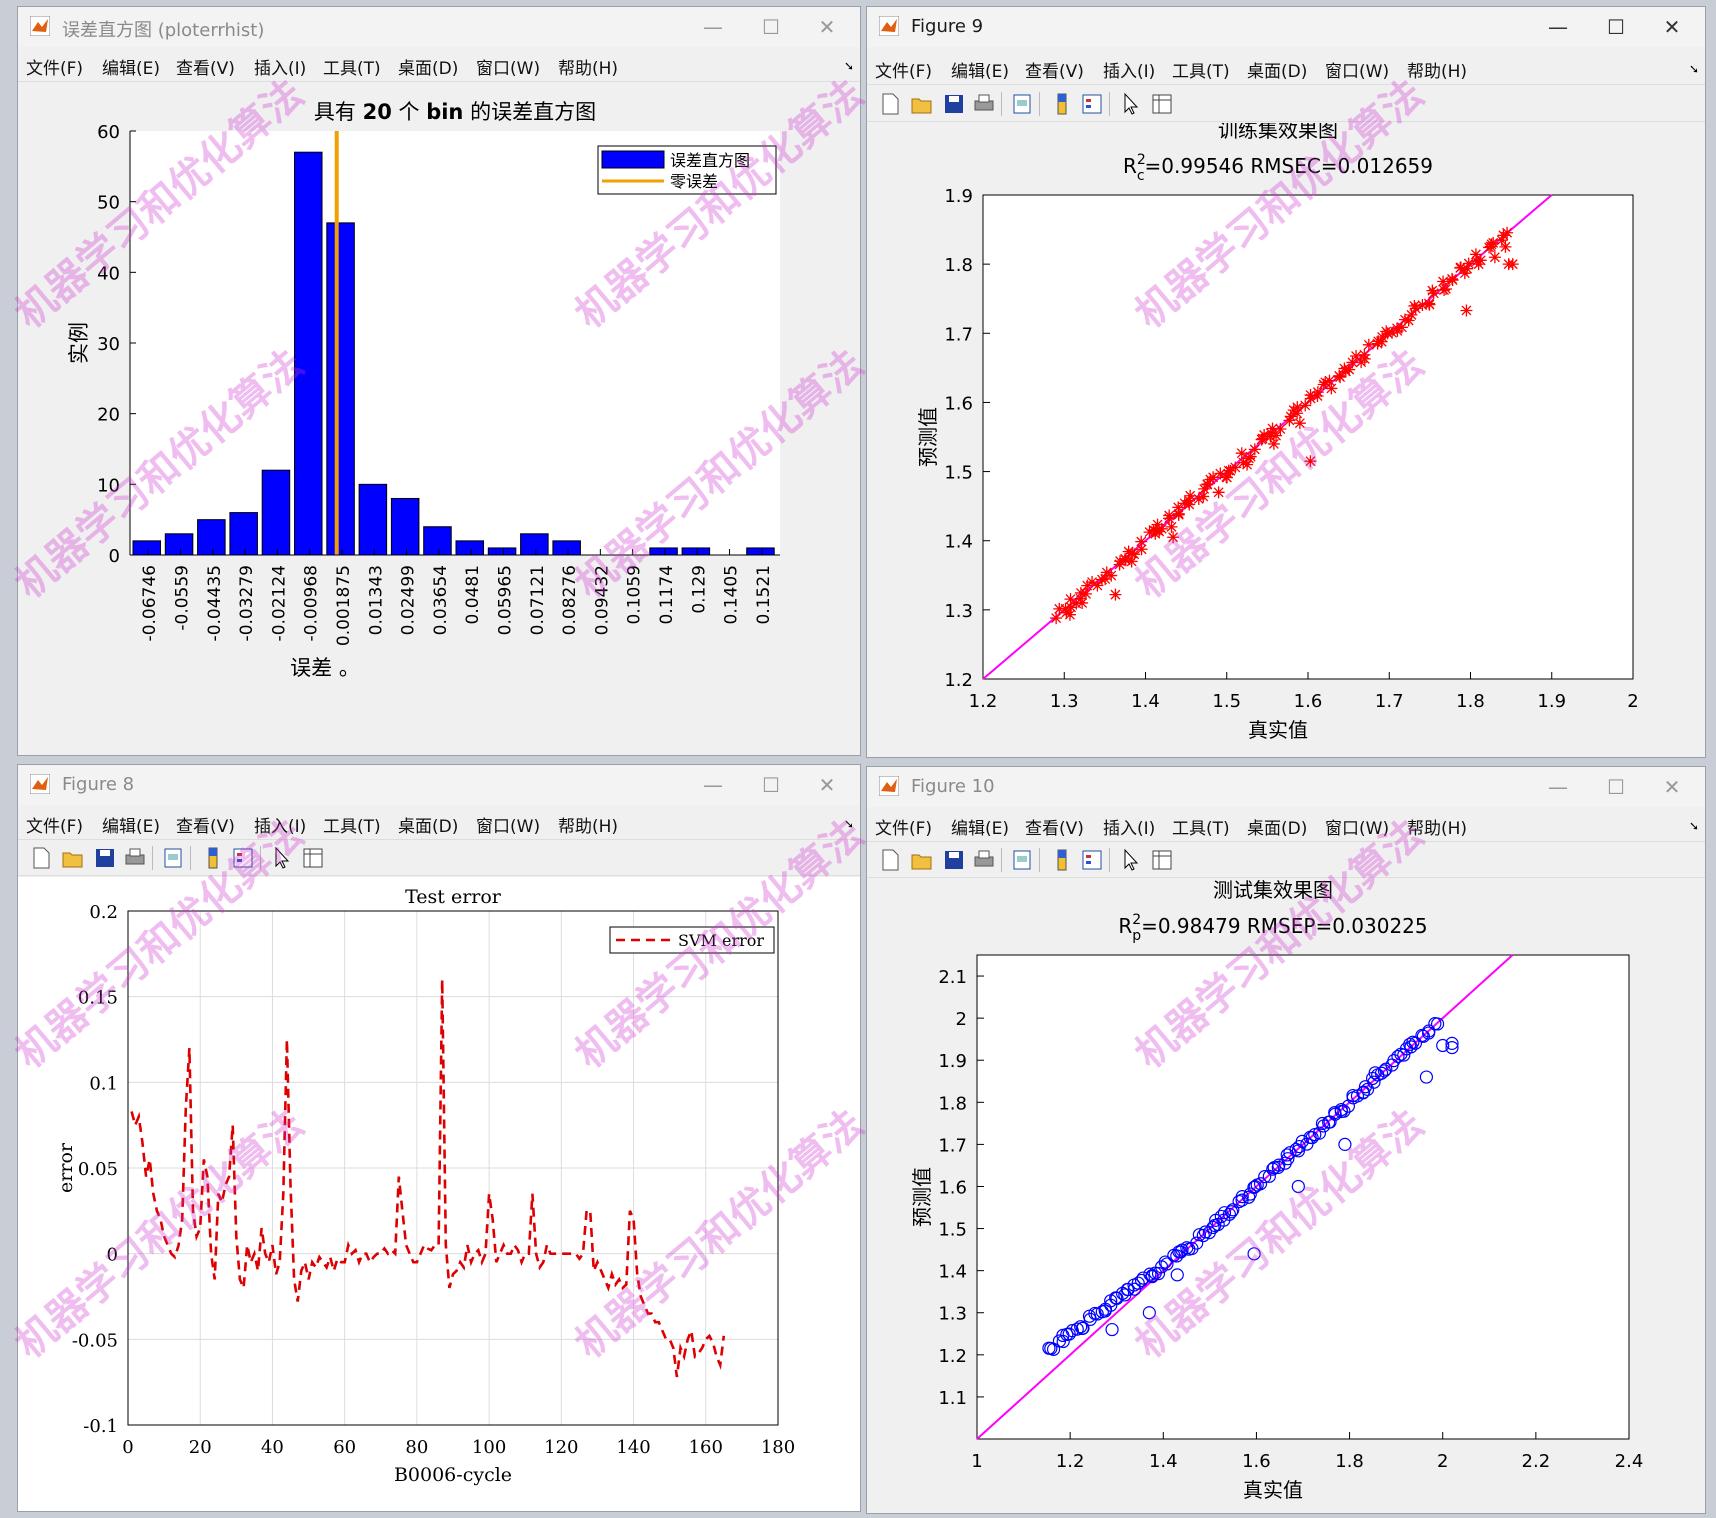 This screenshot has height=1518, width=1716. Describe the element at coordinates (1278, 730) in the screenshot. I see `x-axis-label: 真实值` at that location.